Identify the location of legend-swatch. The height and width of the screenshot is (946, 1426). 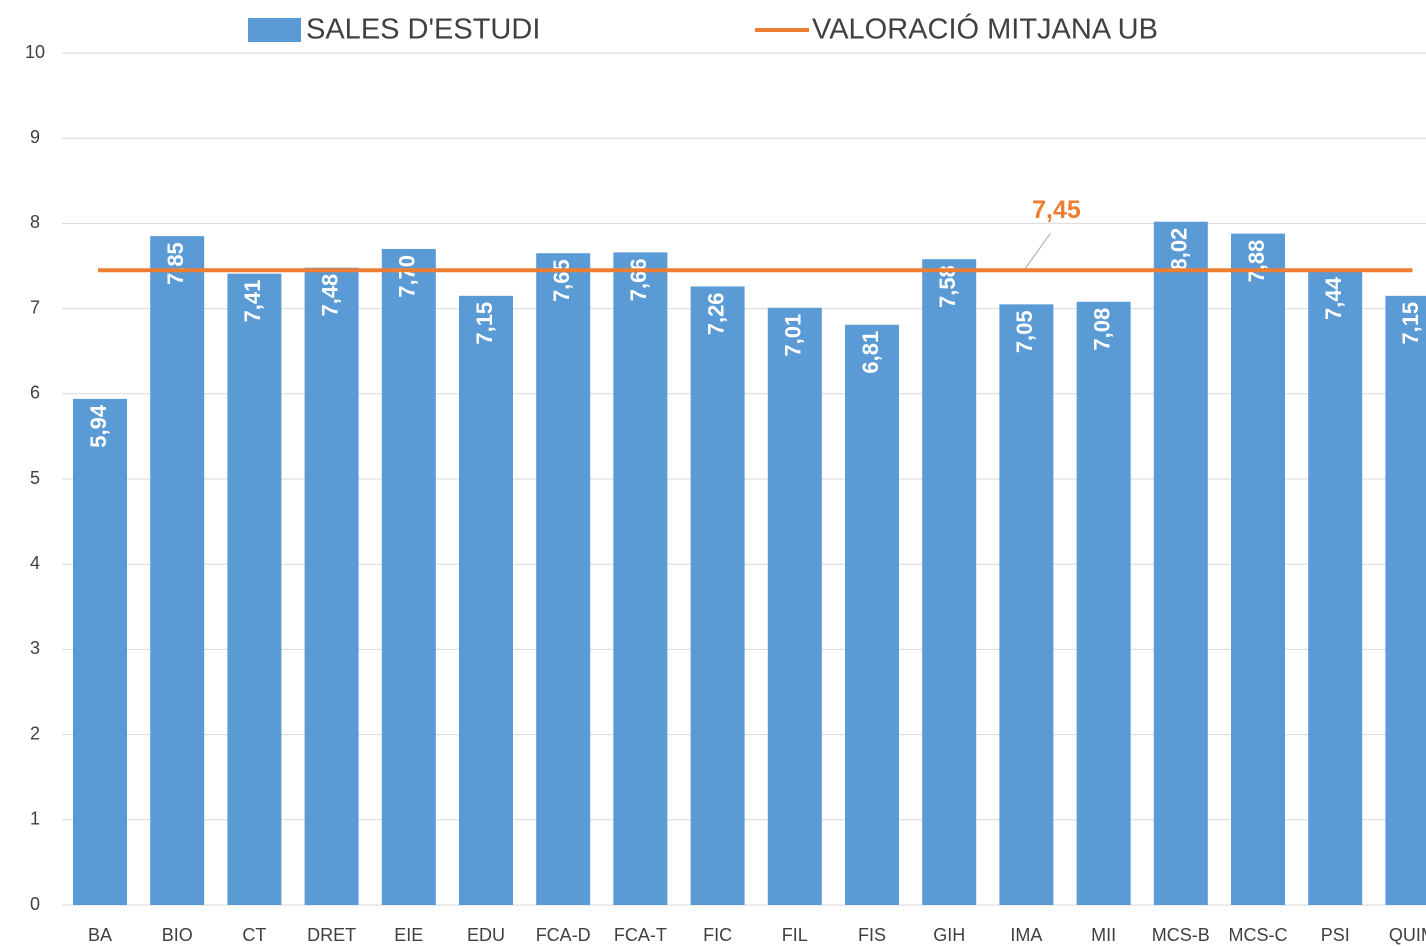
(274, 30).